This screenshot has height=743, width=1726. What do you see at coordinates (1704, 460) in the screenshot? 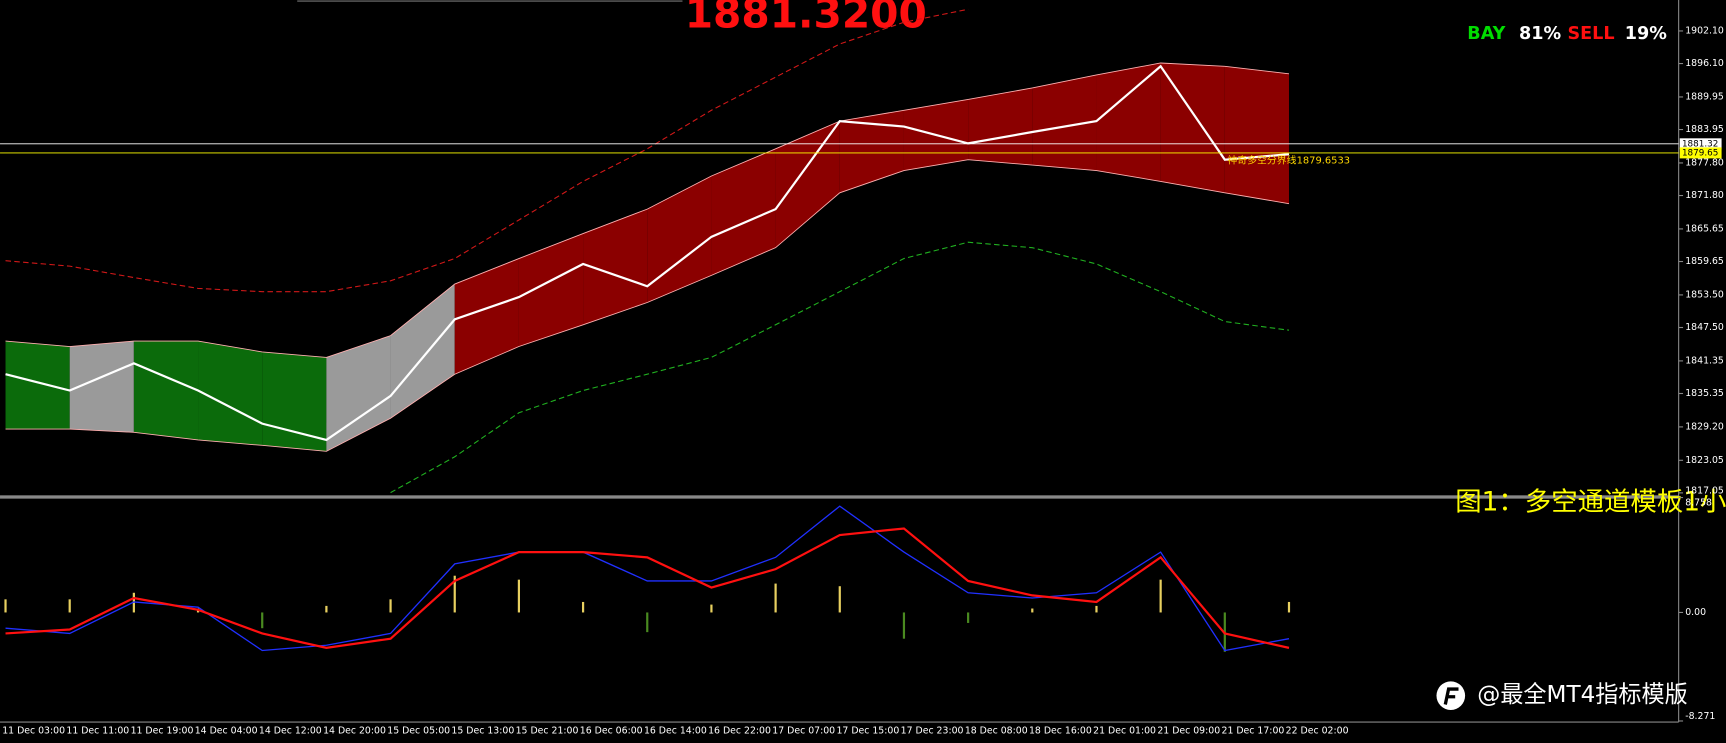
I see `y-tick-label: 1823.05` at bounding box center [1704, 460].